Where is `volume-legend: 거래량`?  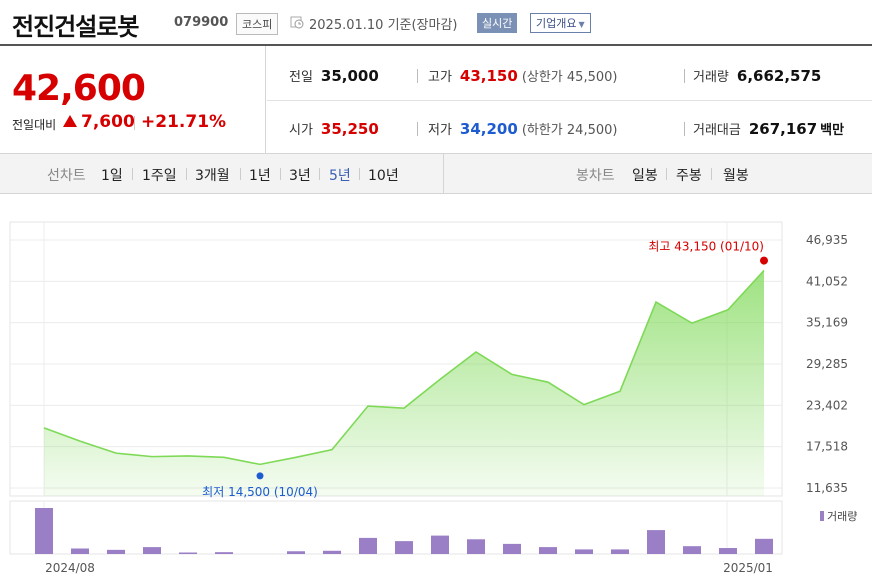
volume-legend: 거래량 is located at coordinates (842, 516).